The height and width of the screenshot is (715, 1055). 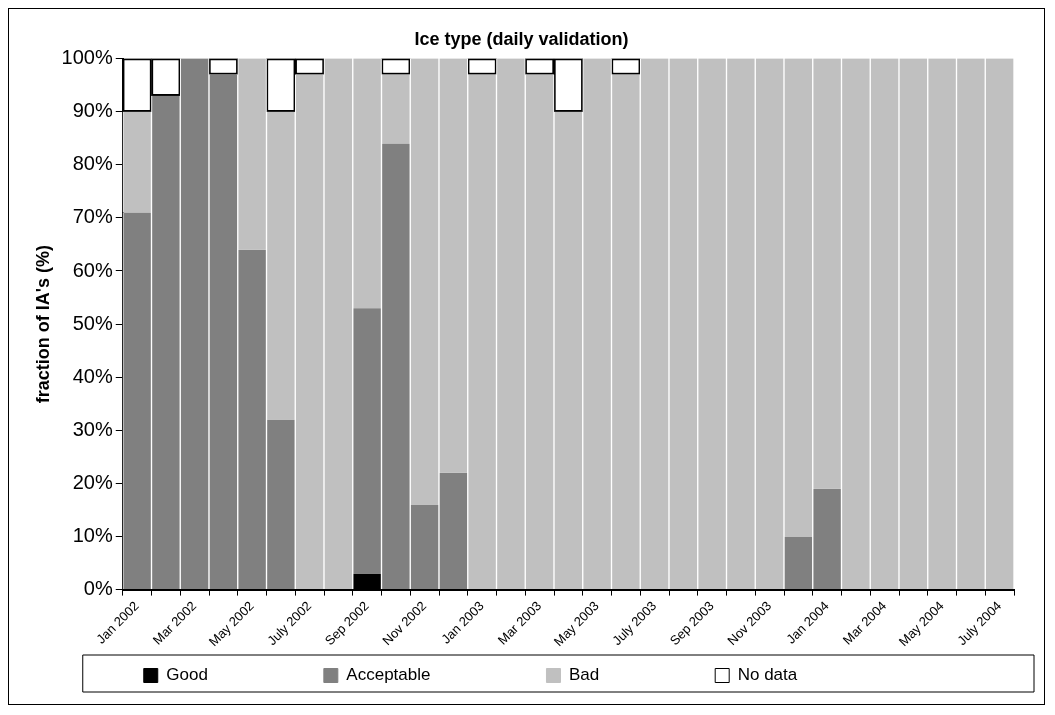 What do you see at coordinates (92, 110) in the screenshot?
I see `y-tick-label: 90%` at bounding box center [92, 110].